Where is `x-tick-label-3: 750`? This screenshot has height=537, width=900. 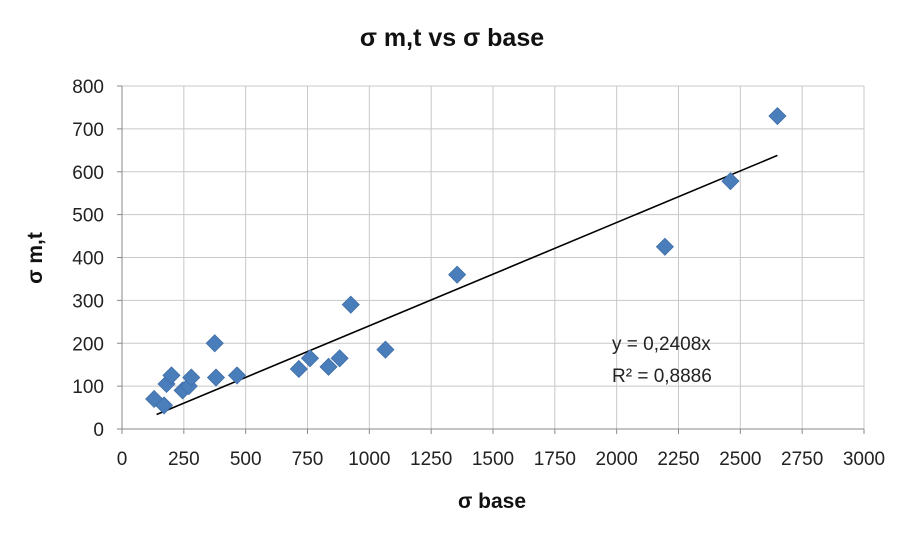 x-tick-label-3: 750 is located at coordinates (308, 459).